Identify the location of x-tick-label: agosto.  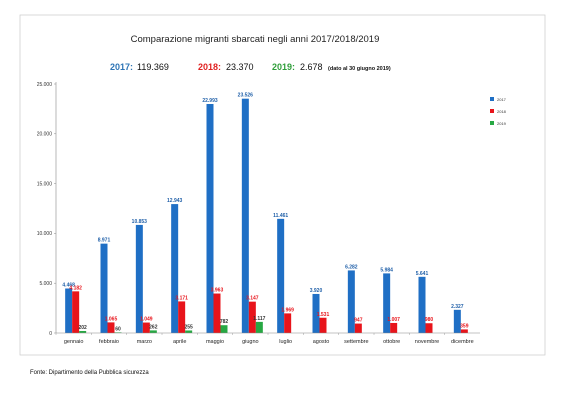
(321, 342).